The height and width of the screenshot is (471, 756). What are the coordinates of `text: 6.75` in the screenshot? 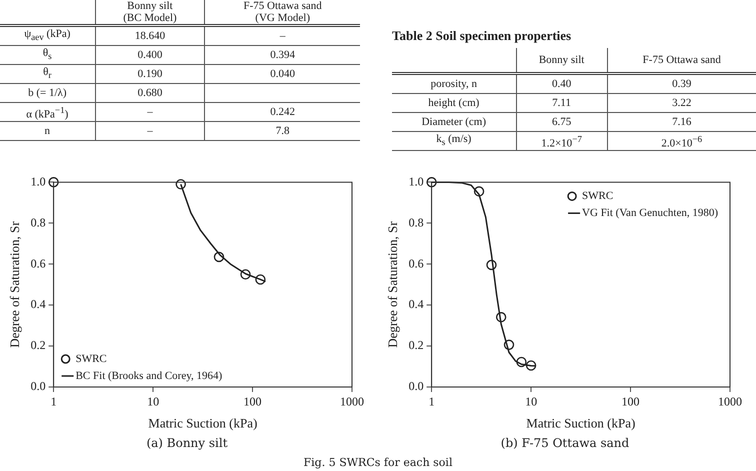 It's located at (562, 122).